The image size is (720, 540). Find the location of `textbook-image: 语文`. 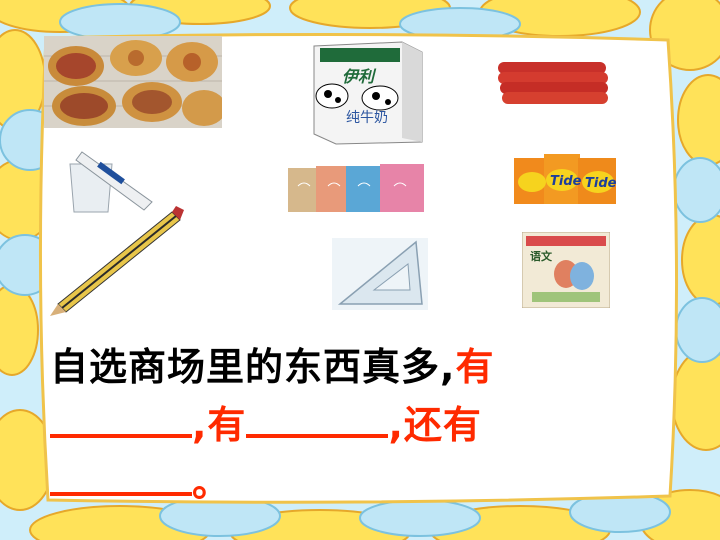

textbook-image: 语文 is located at coordinates (566, 270).